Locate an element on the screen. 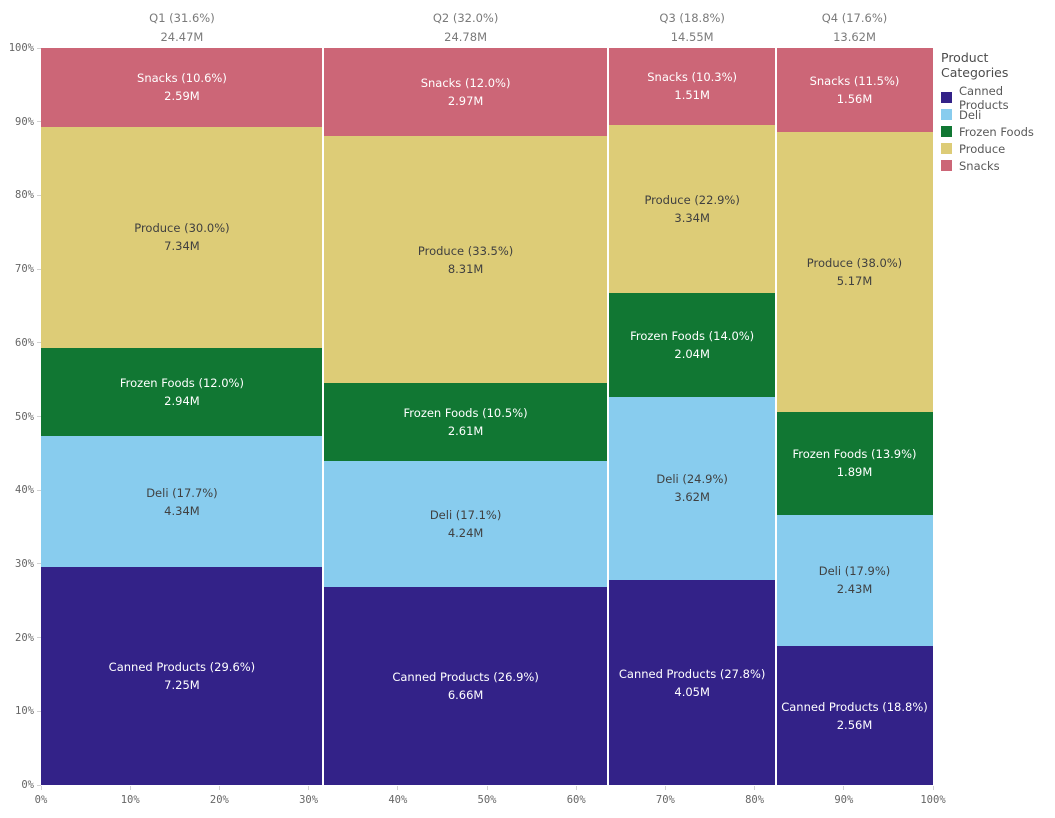  column-header-3: Q3 (18.8%) 14.55M is located at coordinates (692, 28).